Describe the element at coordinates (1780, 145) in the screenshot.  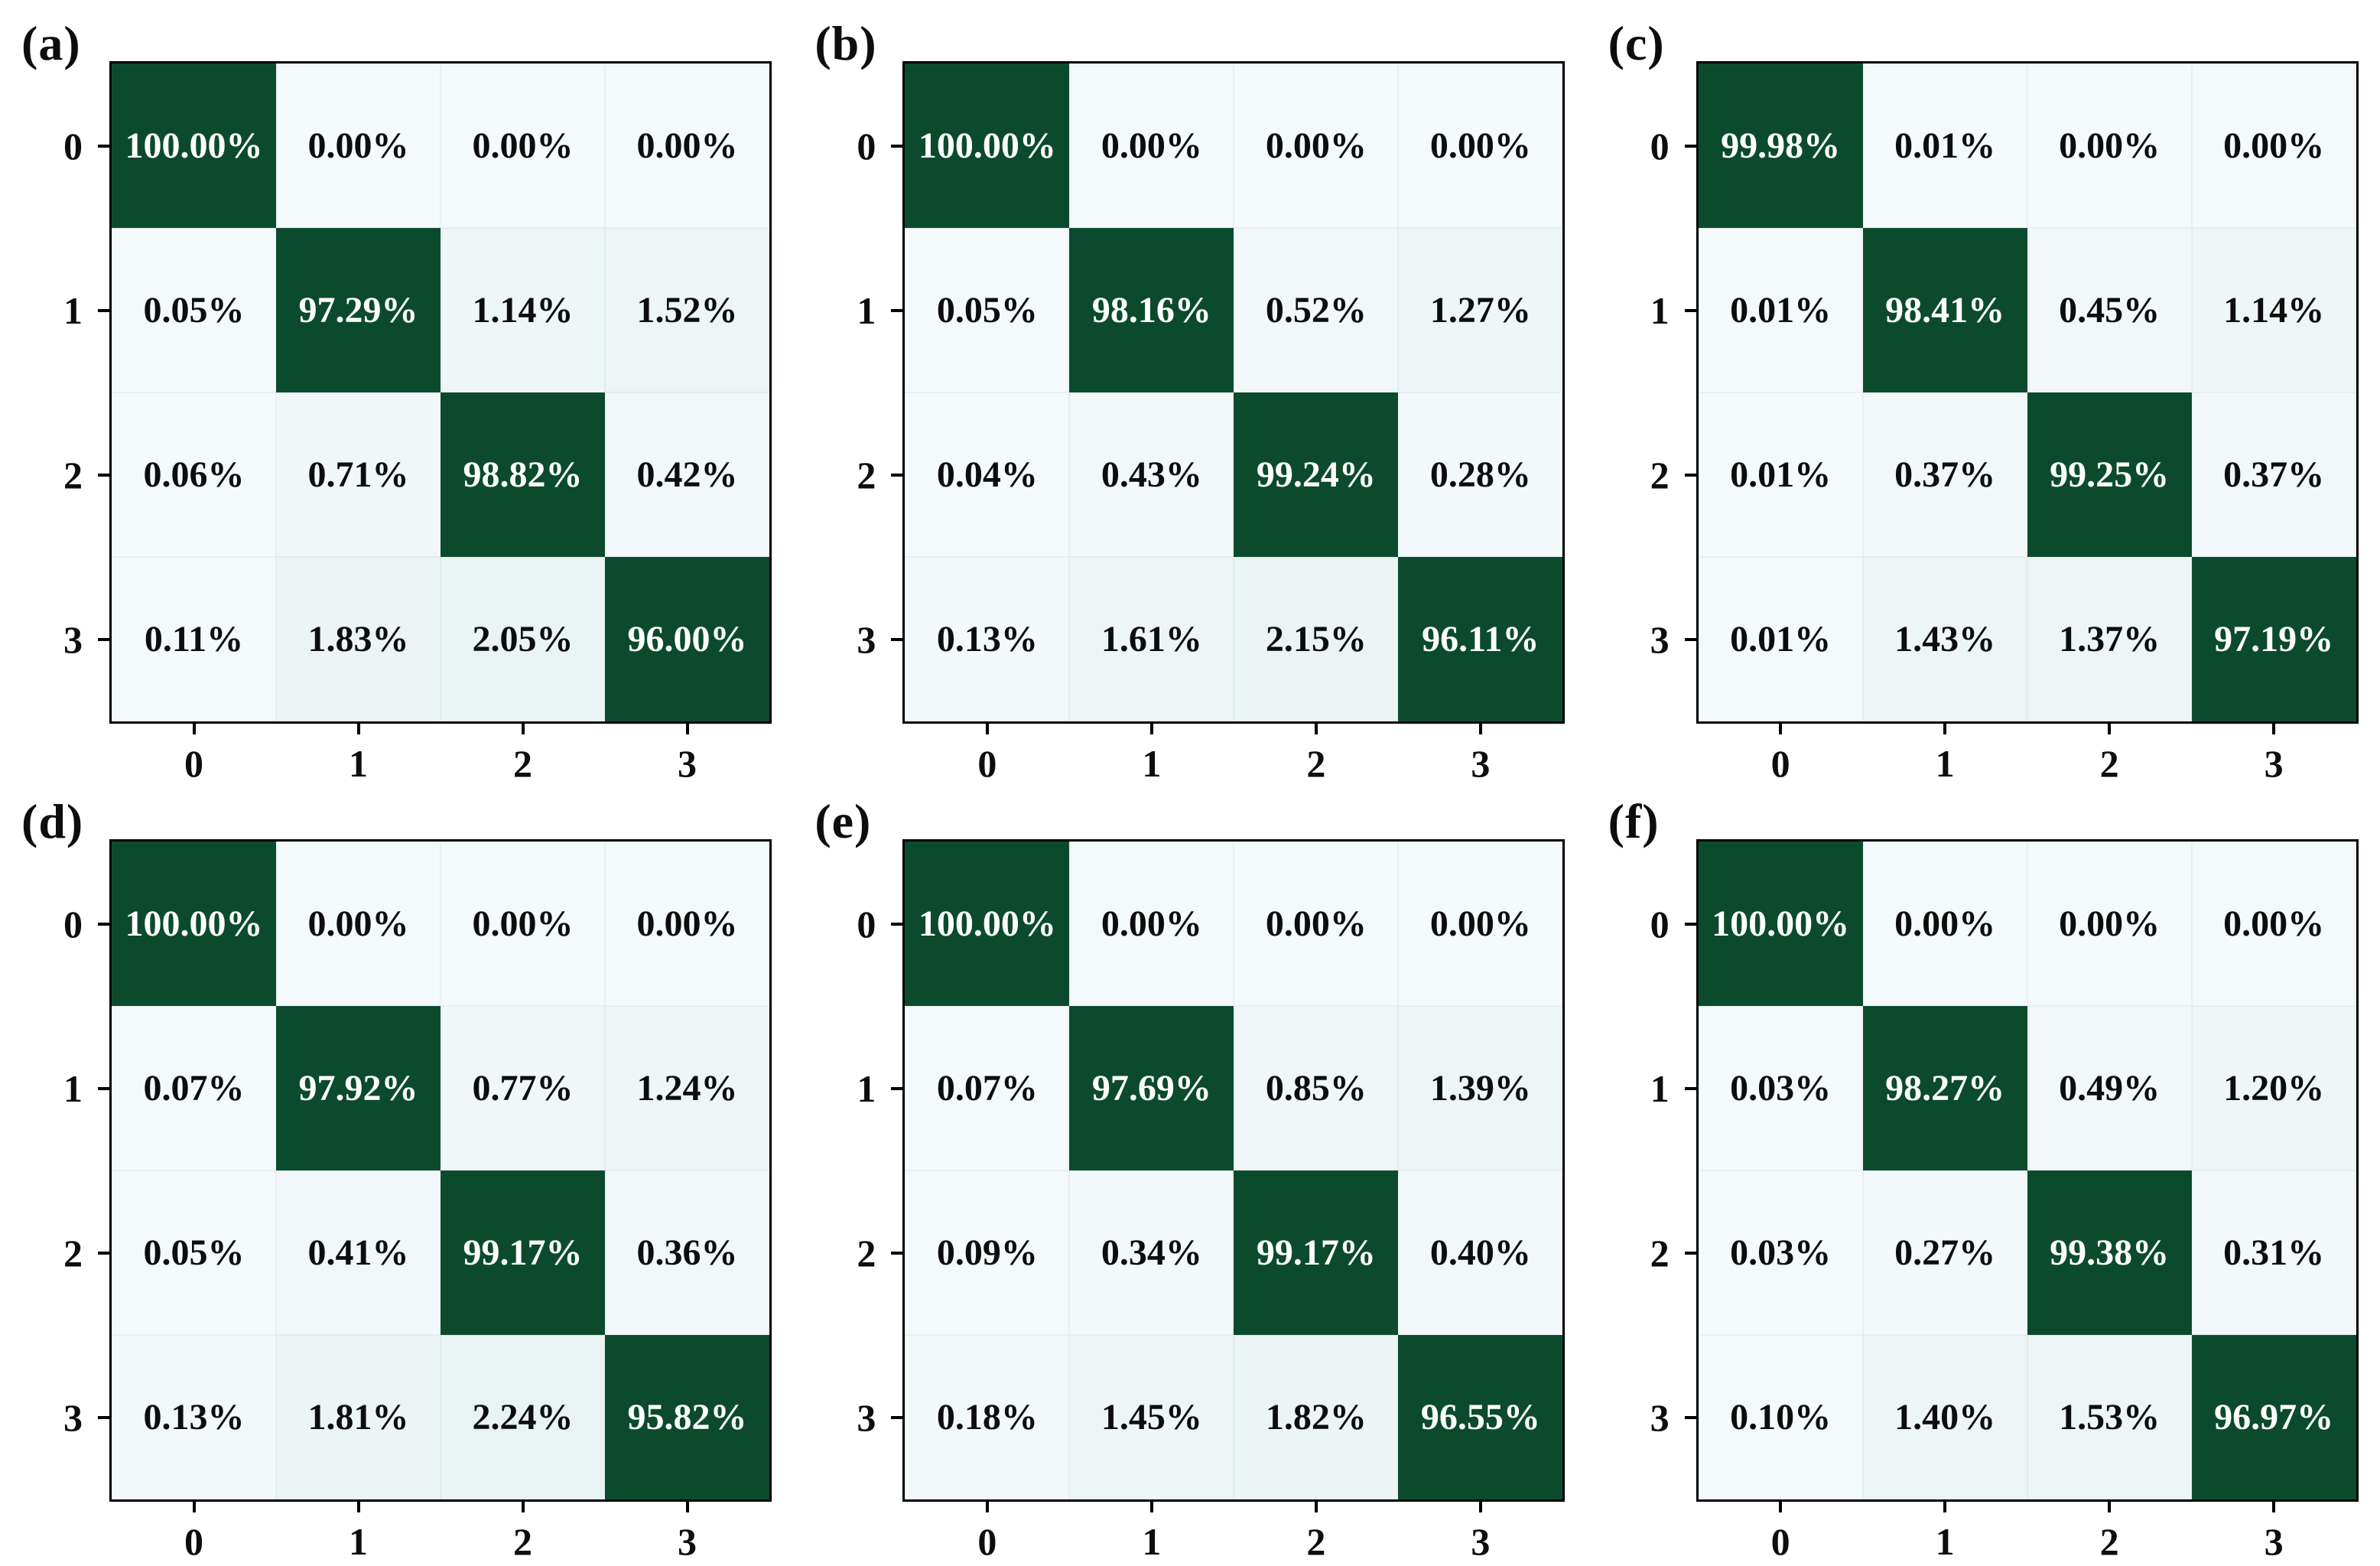
I see `matrix-cell: 99.98%` at that location.